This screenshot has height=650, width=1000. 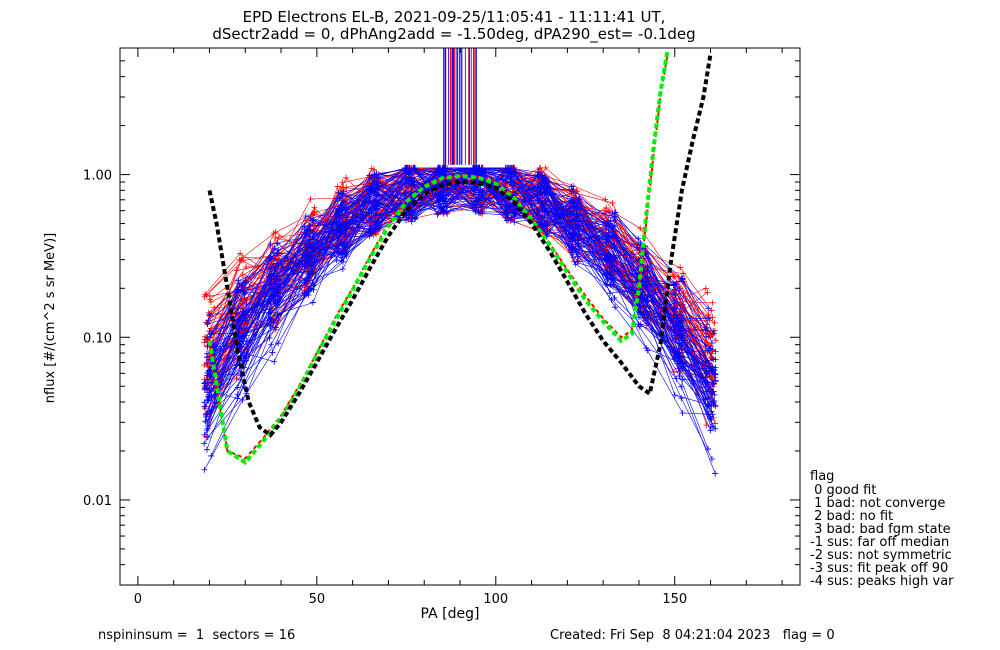 What do you see at coordinates (882, 581) in the screenshot?
I see `legend-entry: -4 sus: peaks high var` at bounding box center [882, 581].